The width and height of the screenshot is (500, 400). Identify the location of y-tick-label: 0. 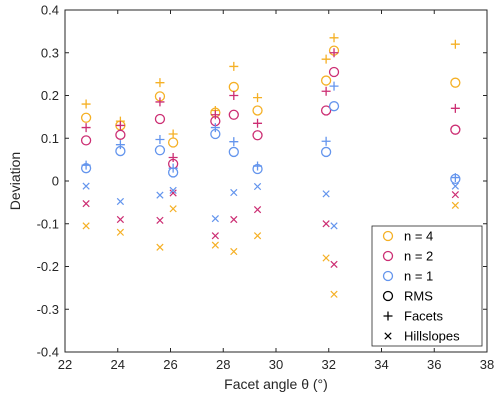
(55, 181).